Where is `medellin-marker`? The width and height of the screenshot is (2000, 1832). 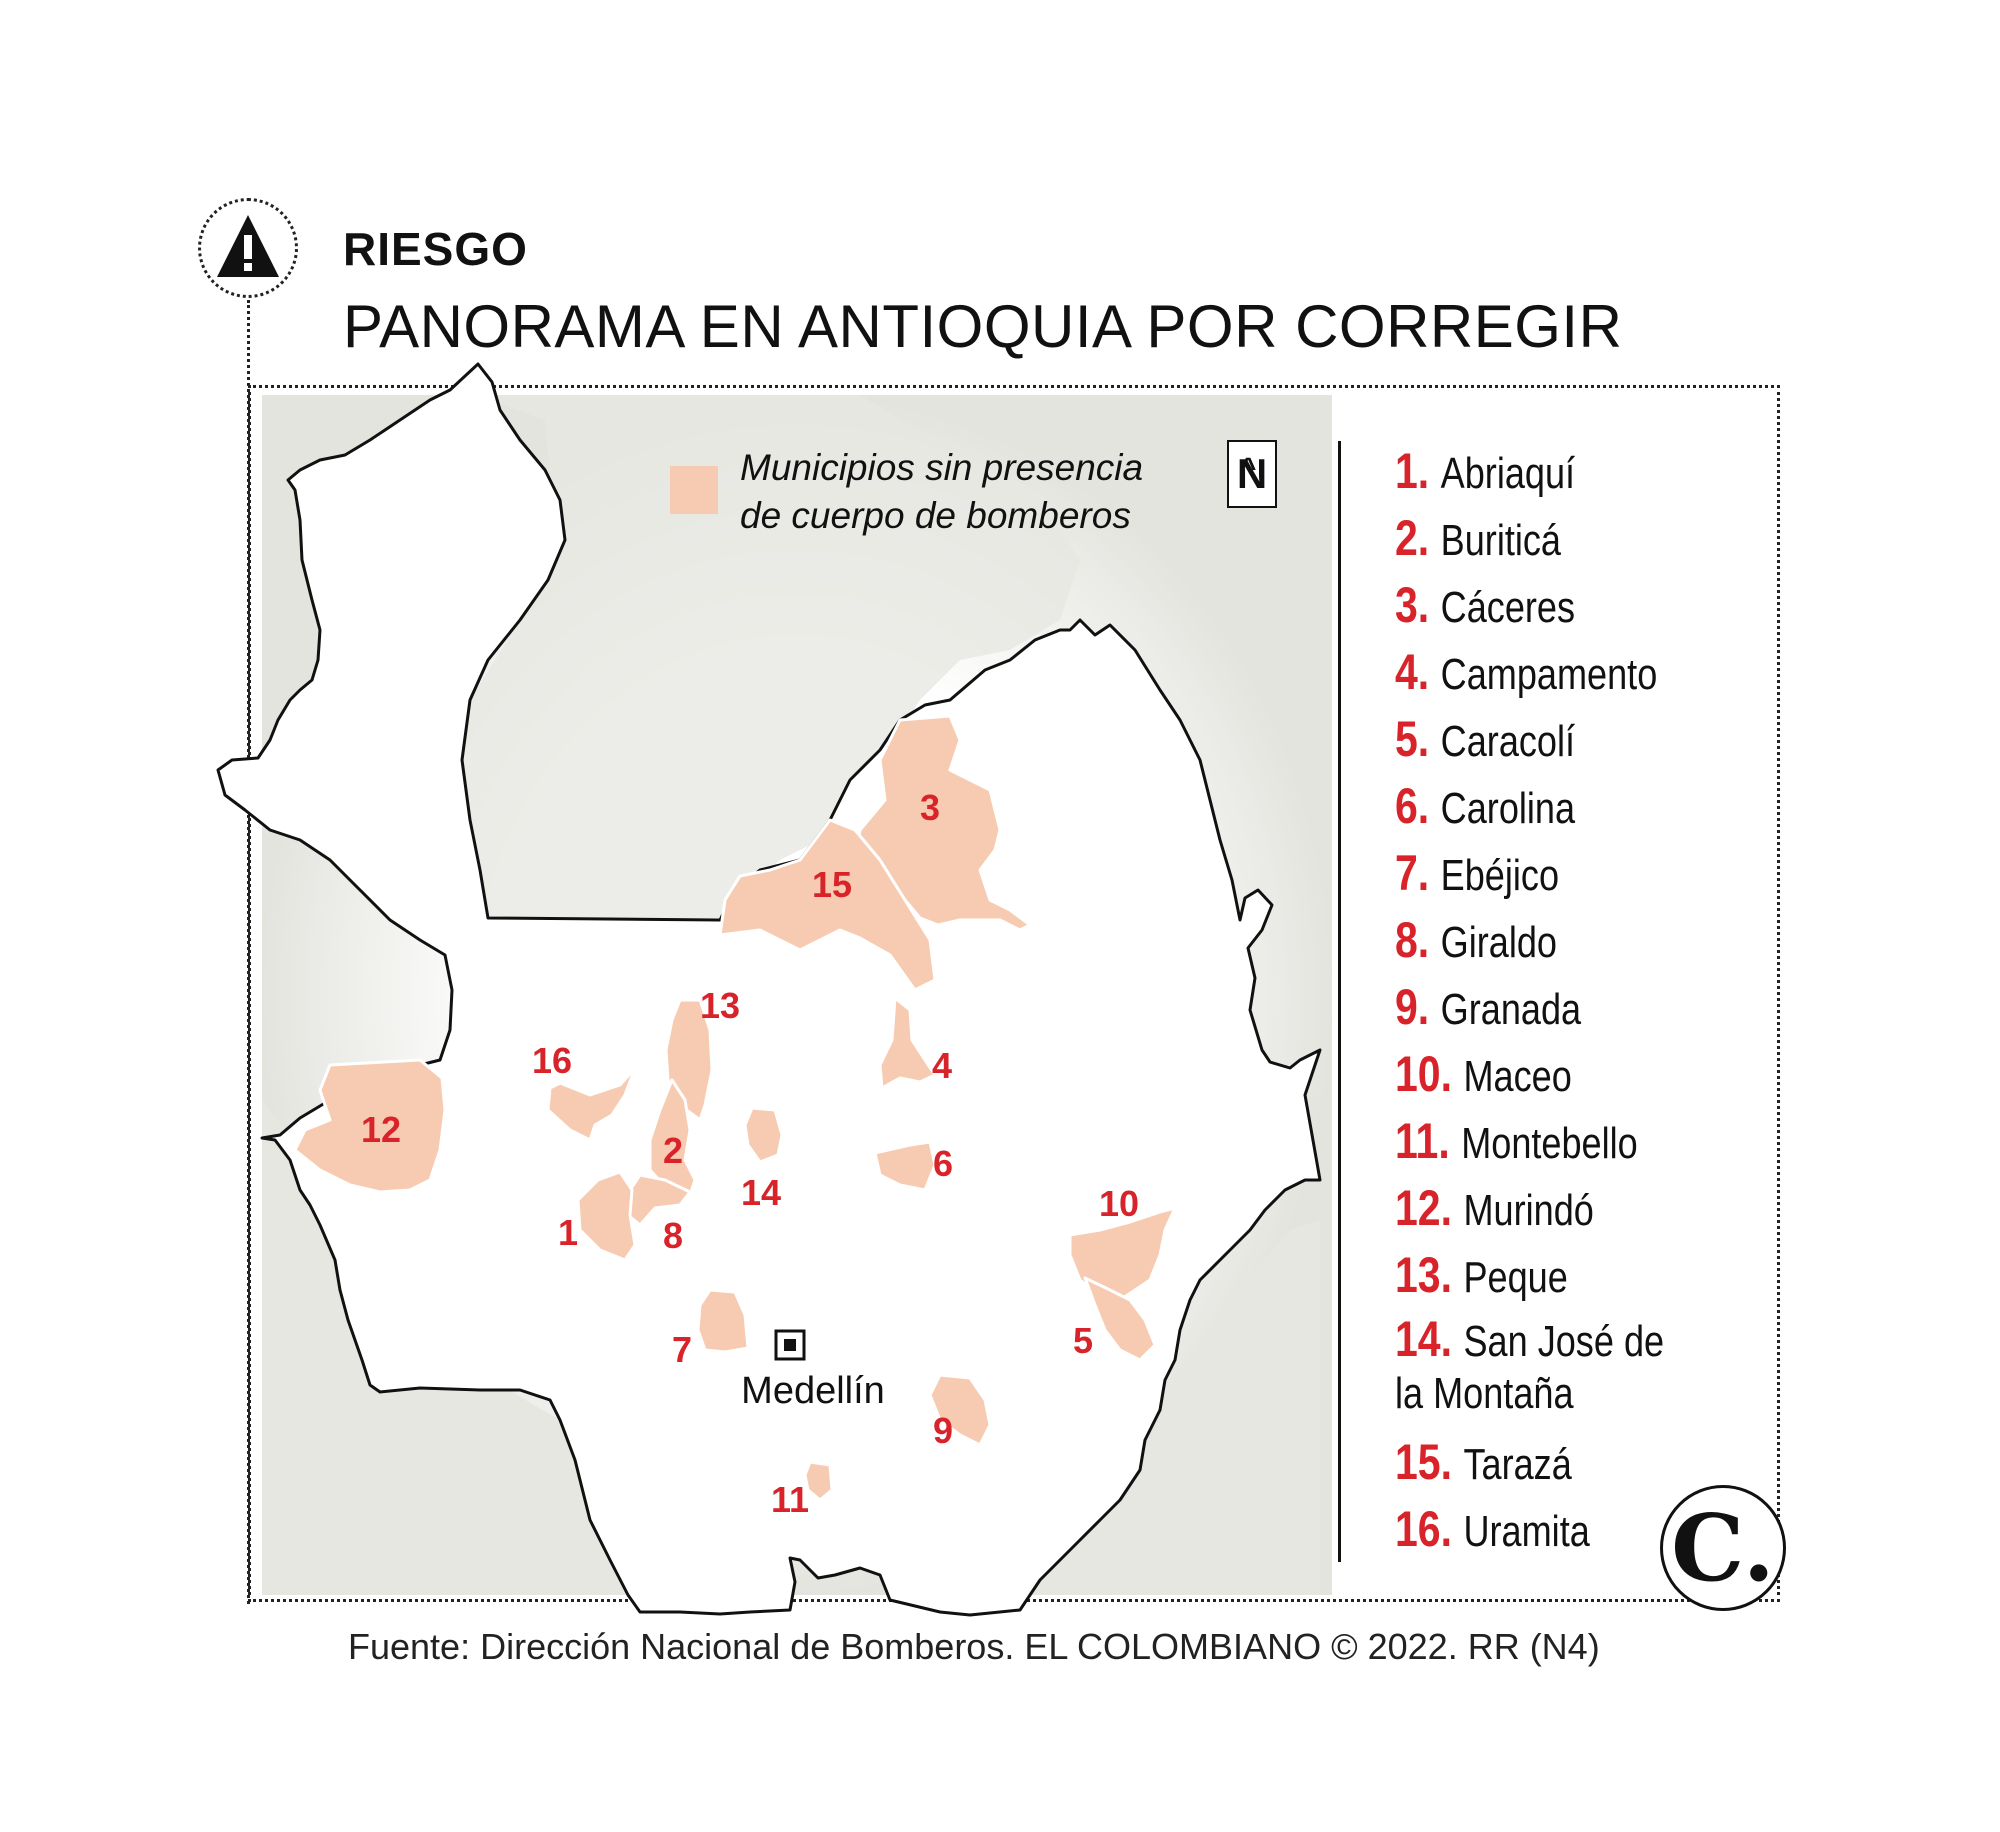
medellin-marker is located at coordinates (790, 1345).